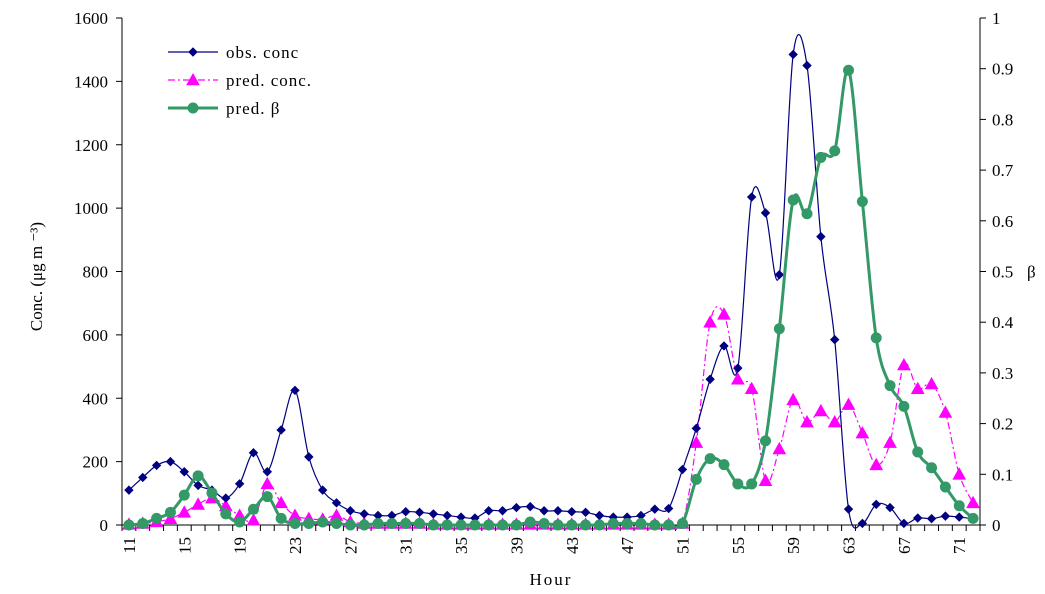  What do you see at coordinates (1003, 170) in the screenshot?
I see `y2-tick-label: 0.7` at bounding box center [1003, 170].